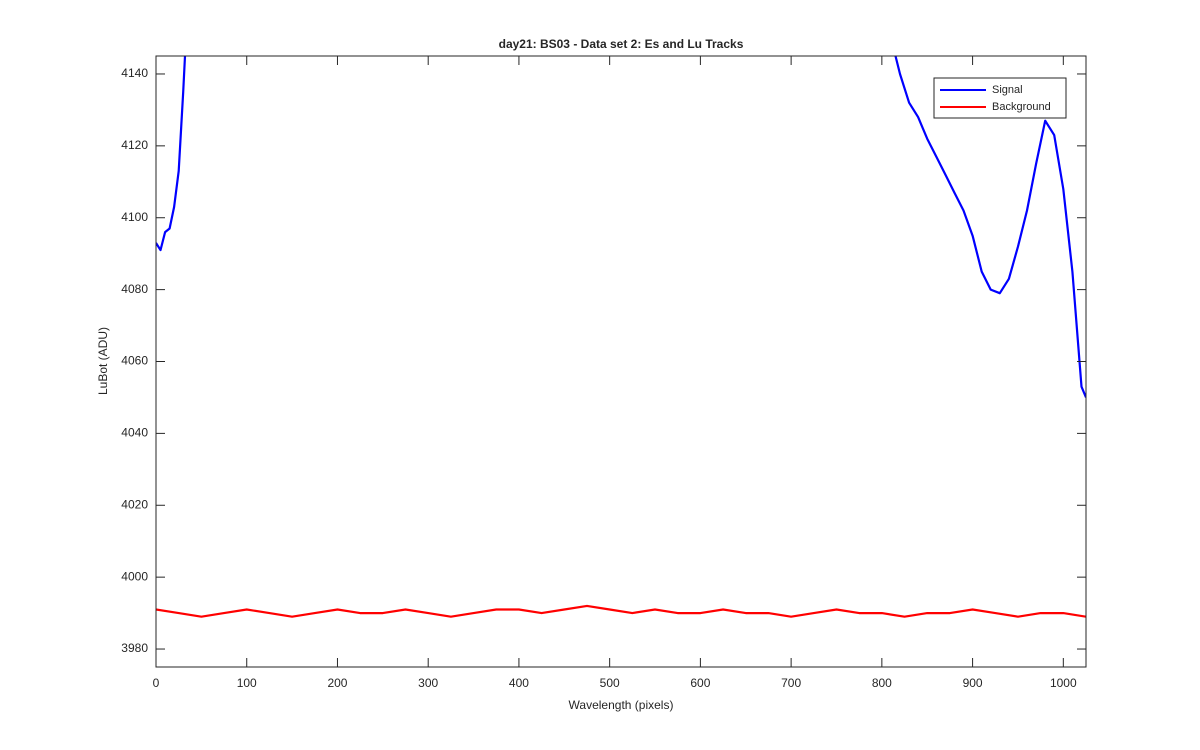  I want to click on x-tick-label: 900, so click(973, 683).